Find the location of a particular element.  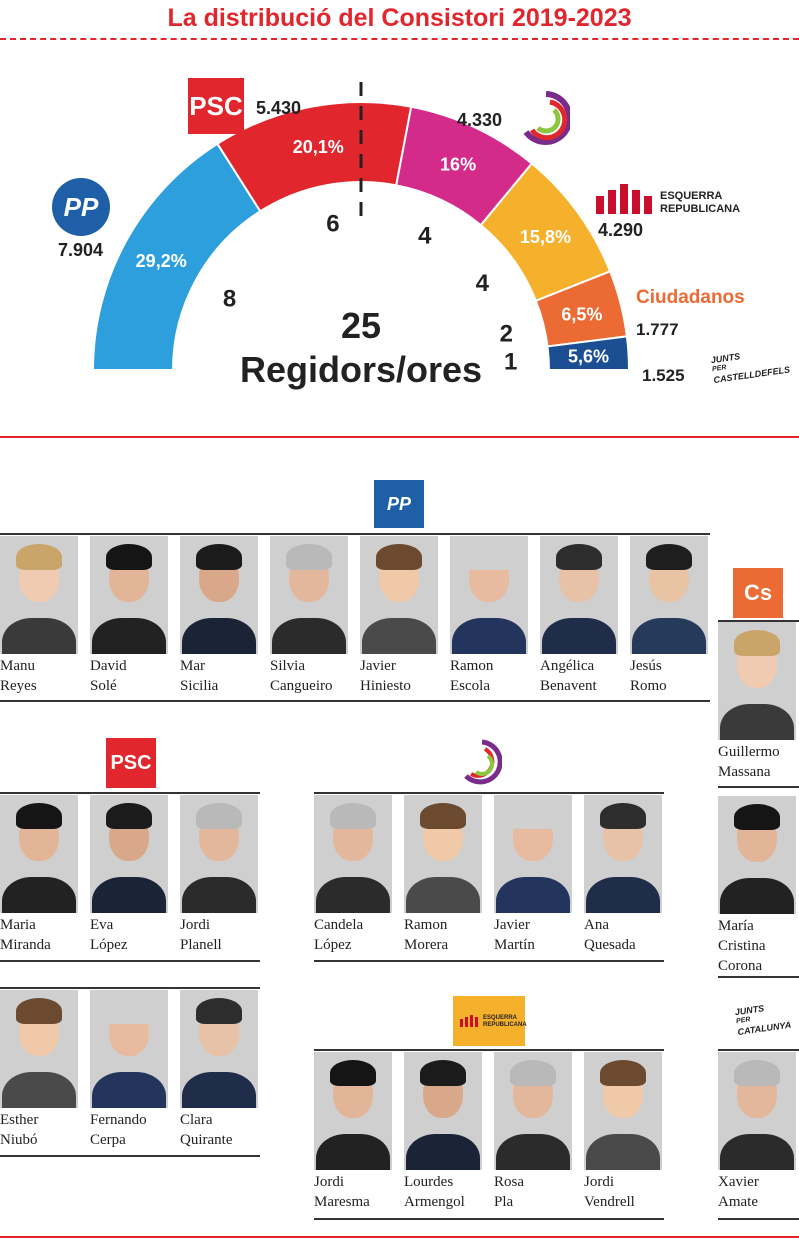

slice-seats-4: 2 is located at coordinates (506, 334).